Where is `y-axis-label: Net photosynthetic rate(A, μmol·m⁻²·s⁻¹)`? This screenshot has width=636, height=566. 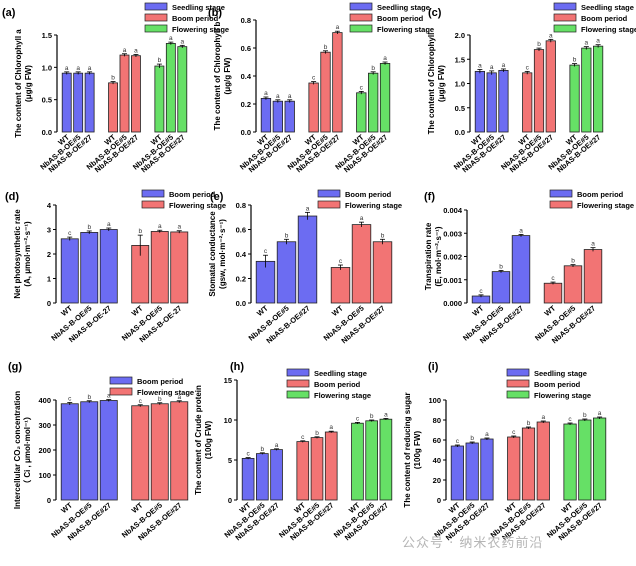 y-axis-label: Net photosynthetic rate(A, μmol·m⁻²·s⁻¹) is located at coordinates (22, 254).